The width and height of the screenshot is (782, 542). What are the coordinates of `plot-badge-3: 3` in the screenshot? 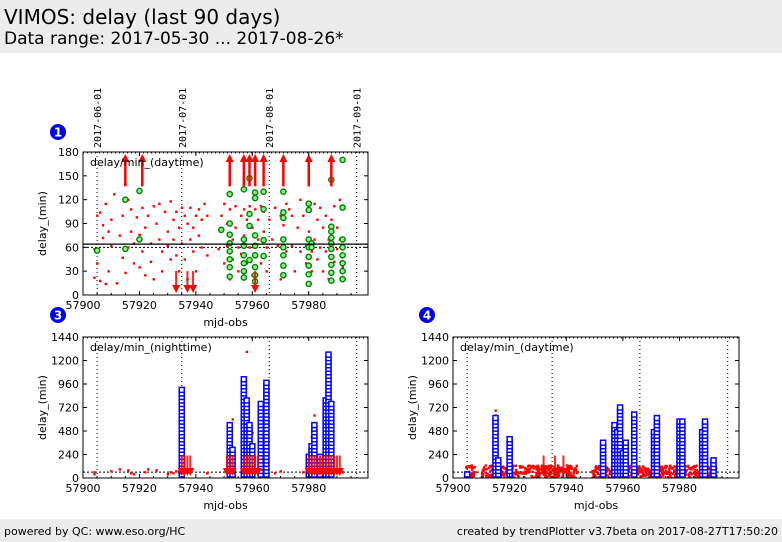 It's located at (58, 315).